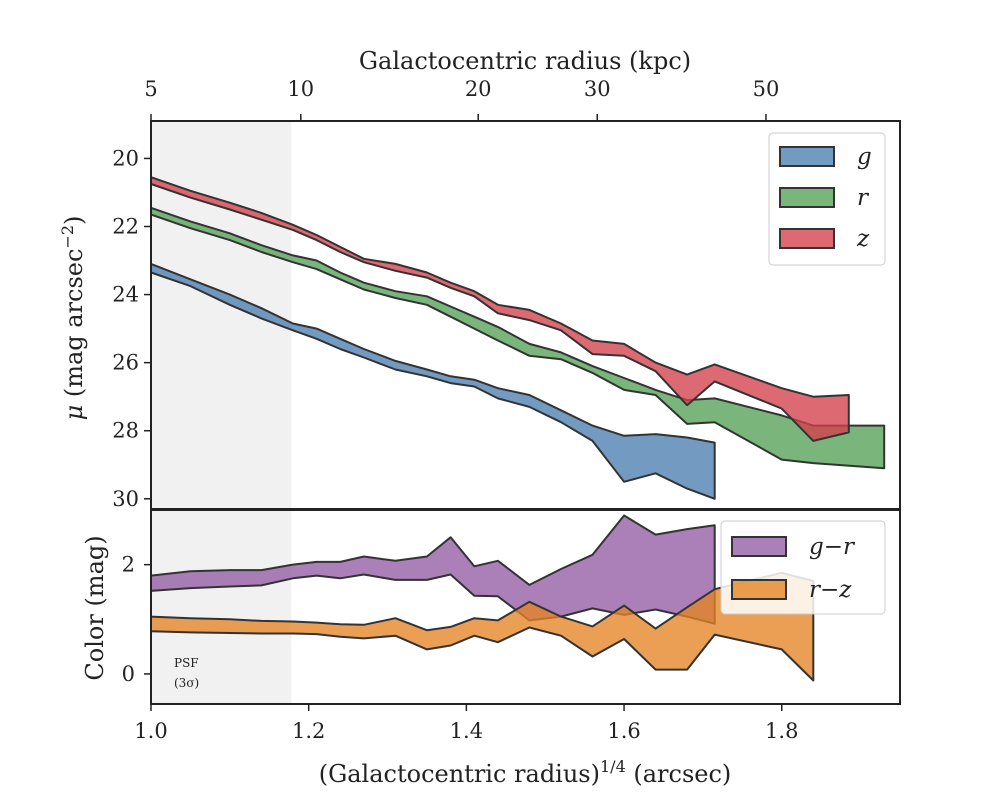  I want to click on x-axis-title-main: (Galactocentric radius), so click(459, 774).